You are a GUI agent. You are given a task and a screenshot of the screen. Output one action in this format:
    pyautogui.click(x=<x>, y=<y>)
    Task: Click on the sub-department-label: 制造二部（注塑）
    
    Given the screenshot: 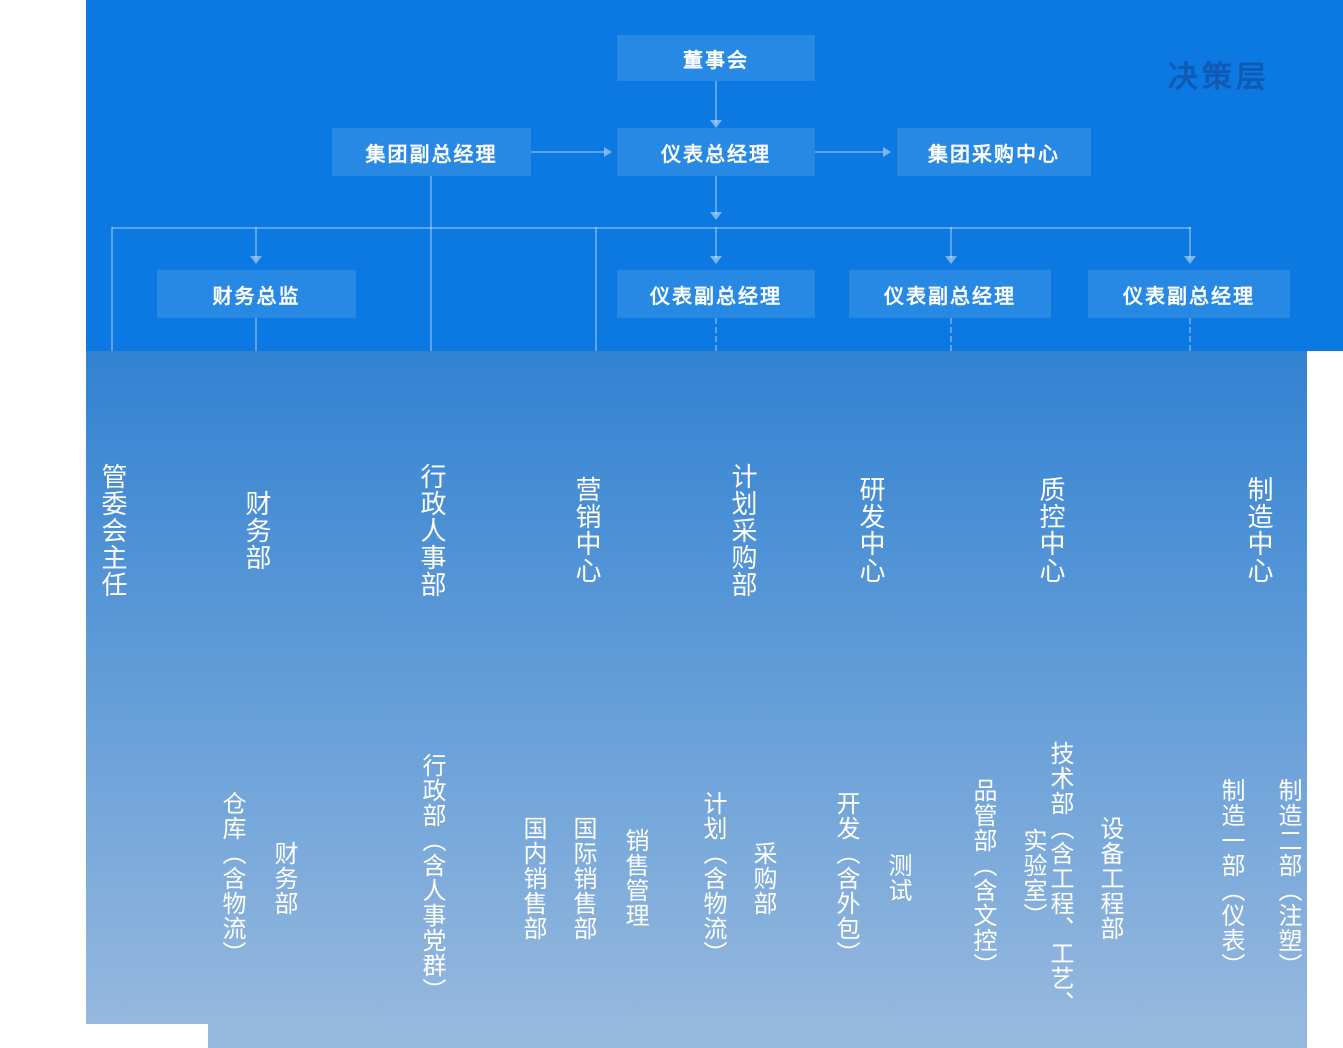 What is the action you would take?
    pyautogui.click(x=1288, y=878)
    